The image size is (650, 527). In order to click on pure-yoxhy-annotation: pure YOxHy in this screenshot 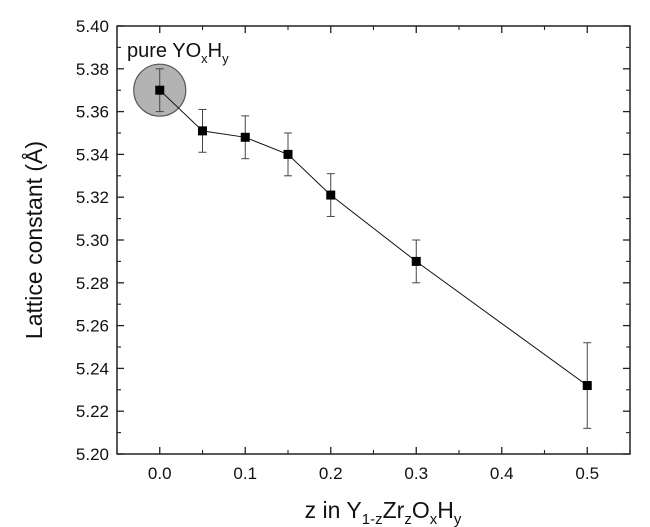, I will do `click(178, 53)`.